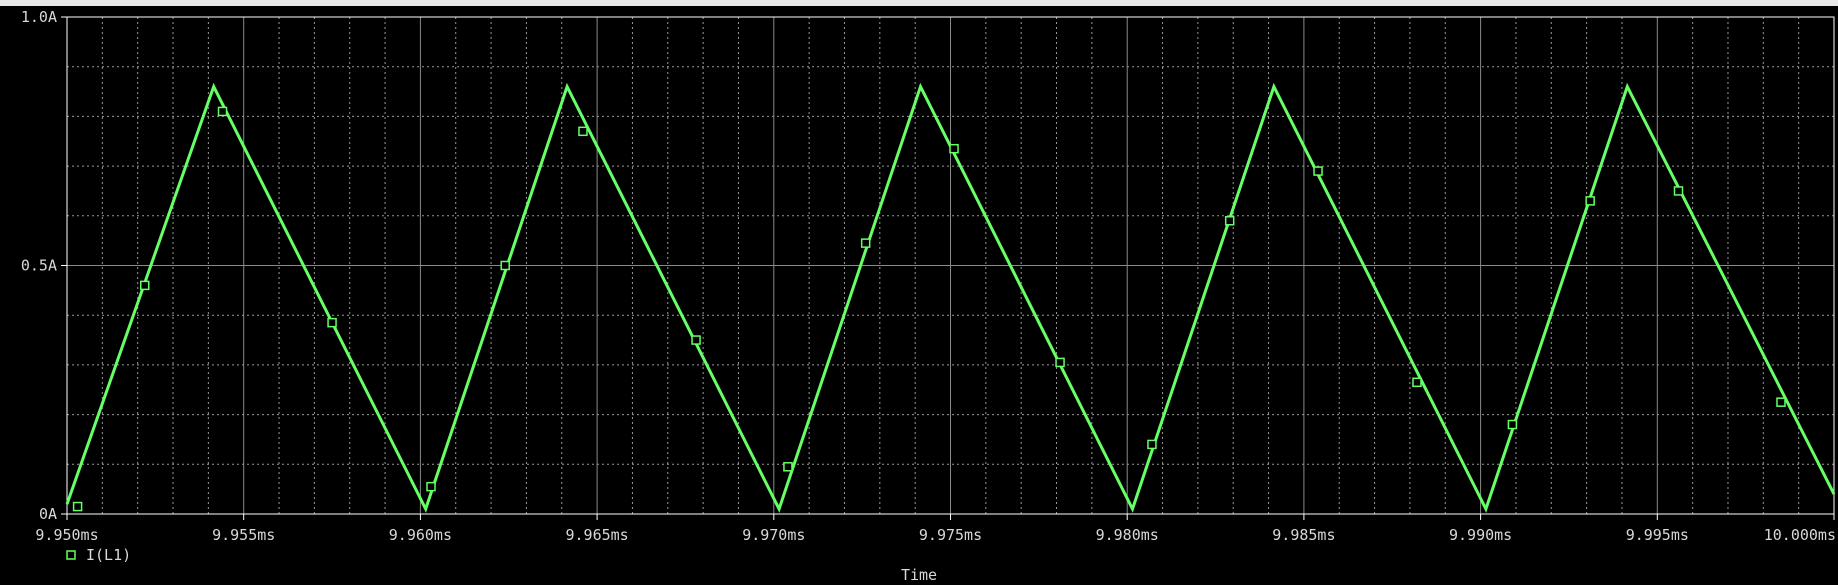 This screenshot has height=585, width=1838. Describe the element at coordinates (919, 575) in the screenshot. I see `x-axis-label: Time` at that location.